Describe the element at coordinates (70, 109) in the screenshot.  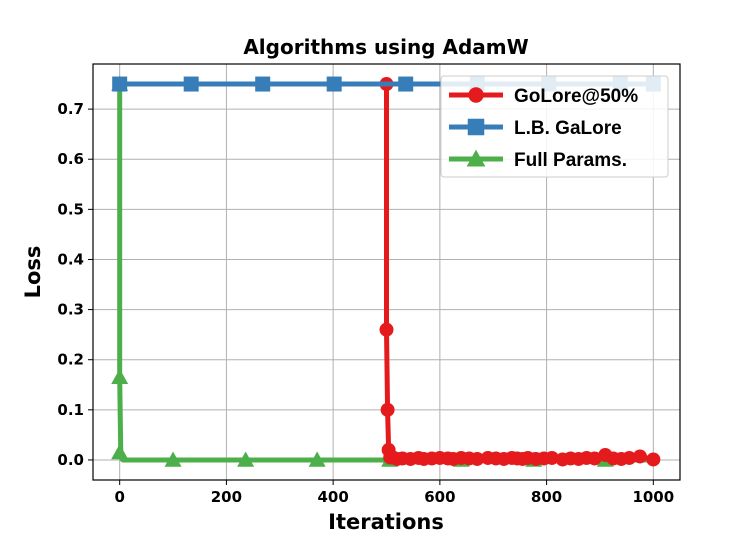
I see `y-tick-label: 0.7` at that location.